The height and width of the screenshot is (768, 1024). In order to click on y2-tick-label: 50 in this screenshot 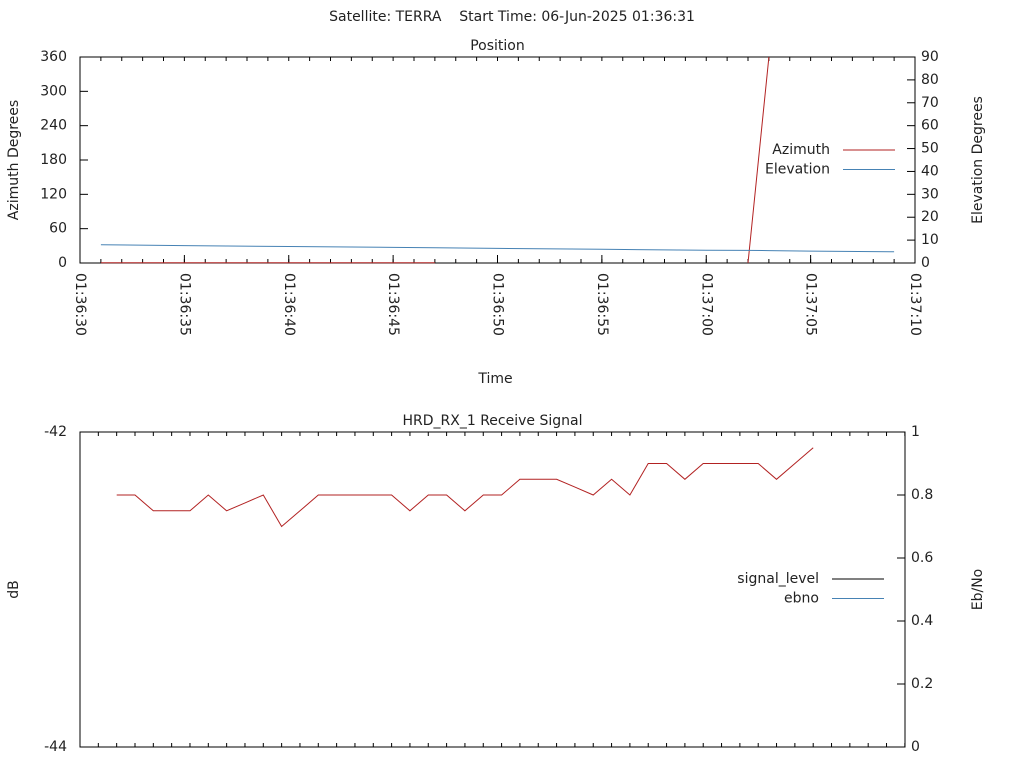, I will do `click(930, 149)`.